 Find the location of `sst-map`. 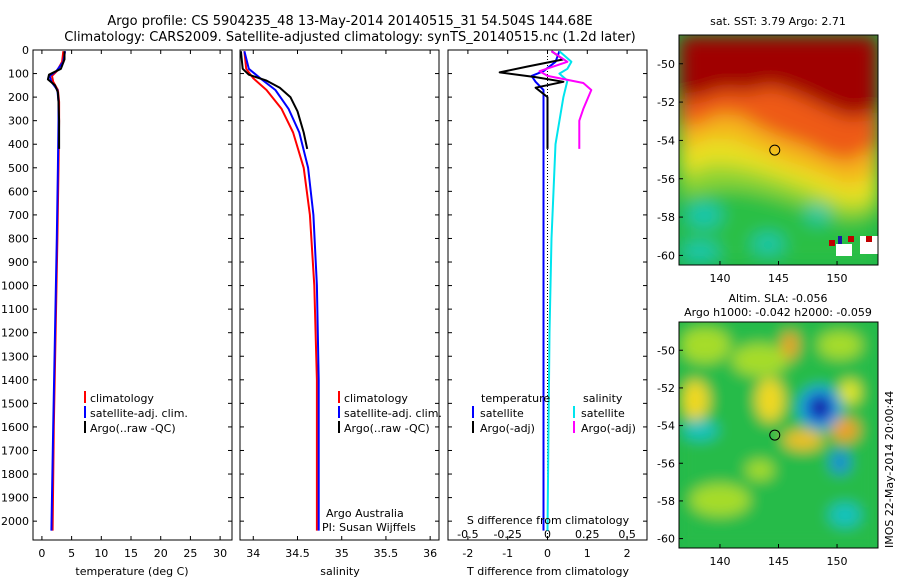

sst-map is located at coordinates (778, 150).